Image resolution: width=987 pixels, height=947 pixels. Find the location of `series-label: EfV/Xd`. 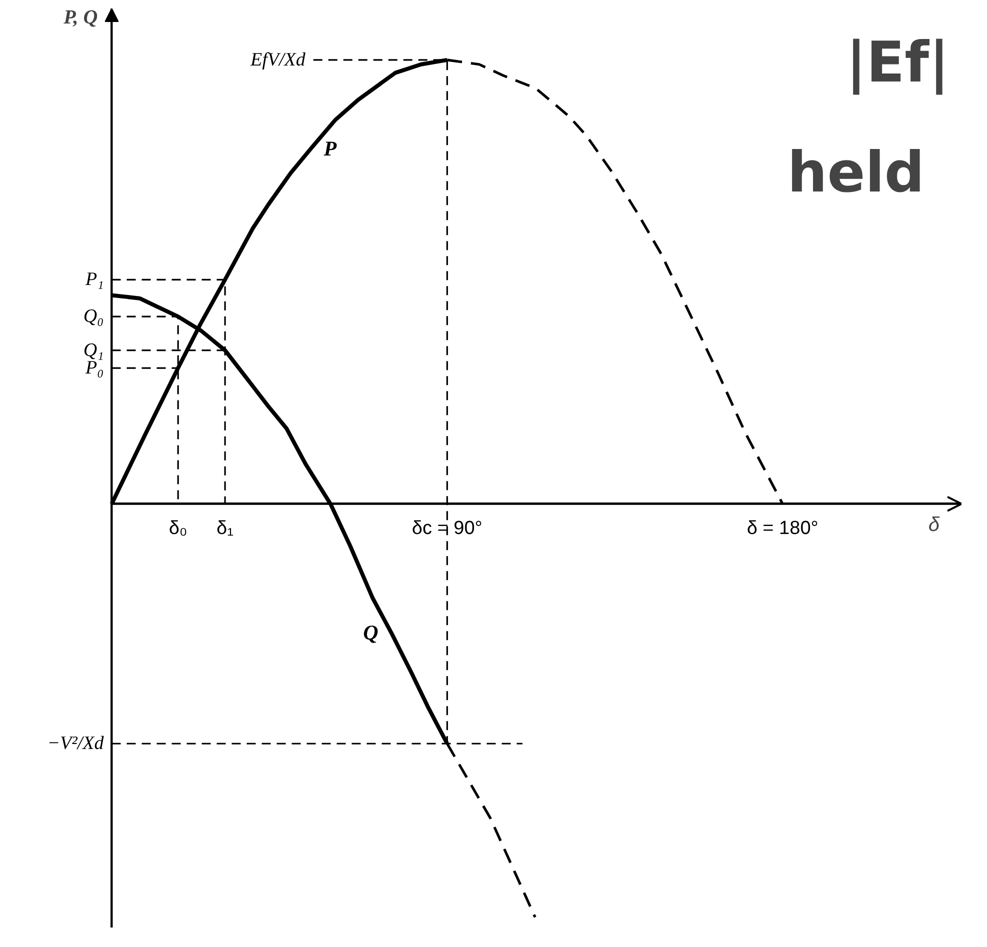

series-label: EfV/Xd is located at coordinates (277, 59).